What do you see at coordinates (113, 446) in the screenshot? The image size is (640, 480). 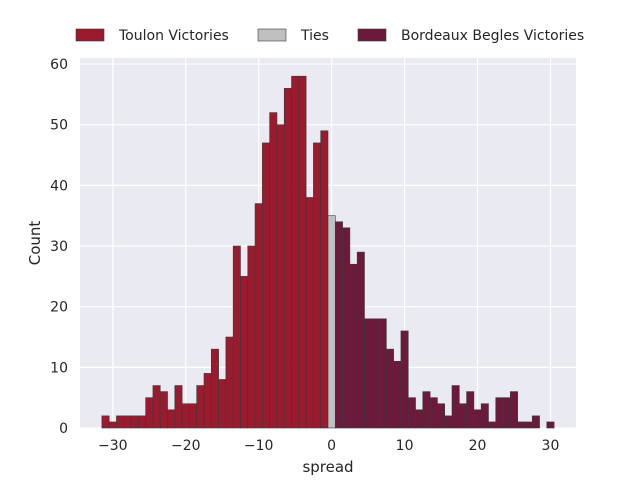 I see `x-tick-label: −30` at bounding box center [113, 446].